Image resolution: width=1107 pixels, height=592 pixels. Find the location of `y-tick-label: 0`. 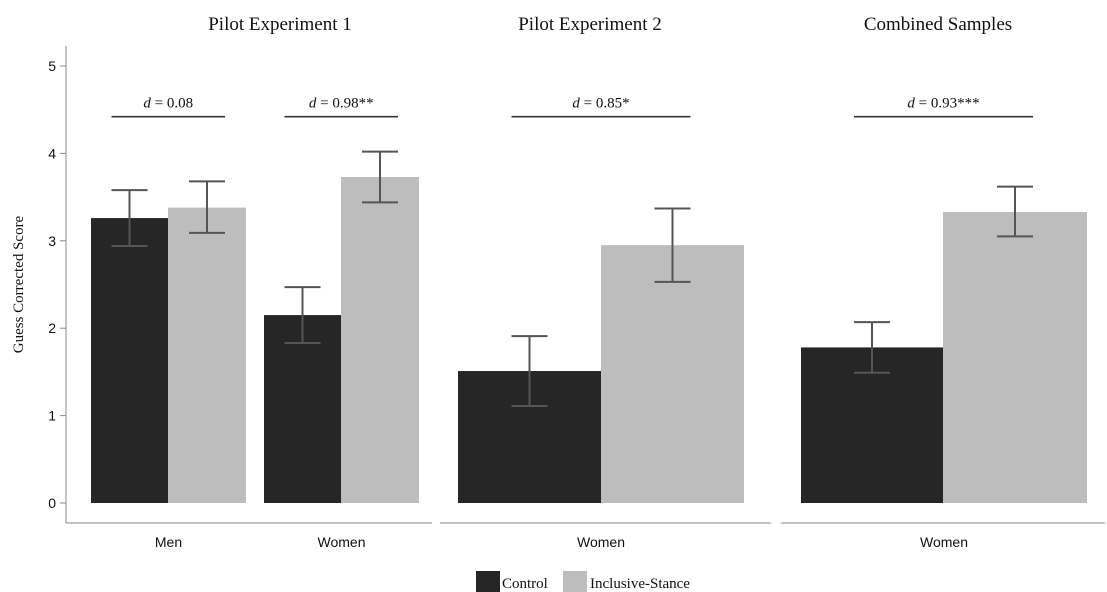

y-tick-label: 0 is located at coordinates (52, 503).